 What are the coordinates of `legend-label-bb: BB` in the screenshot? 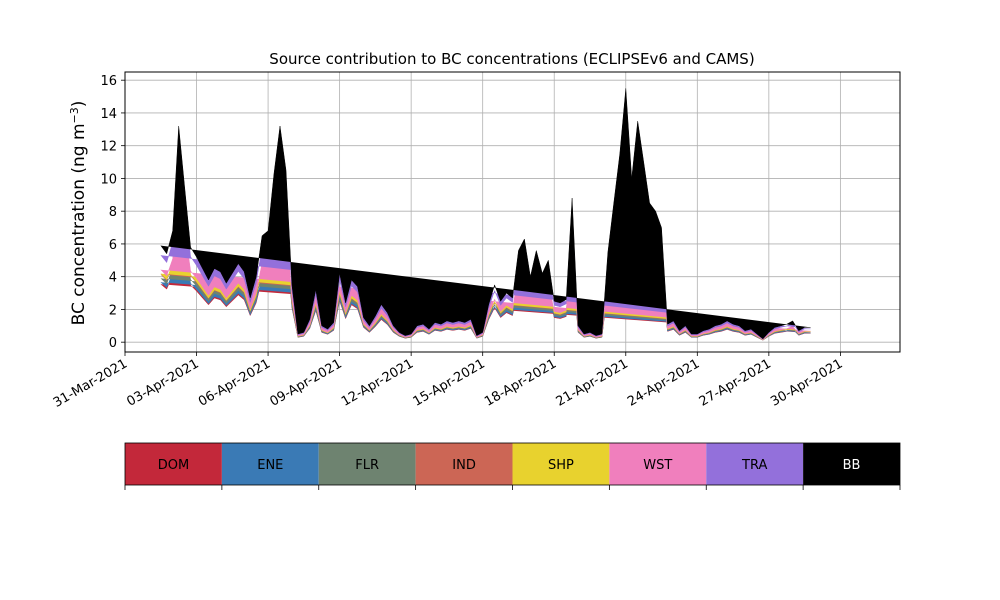 It's located at (852, 465).